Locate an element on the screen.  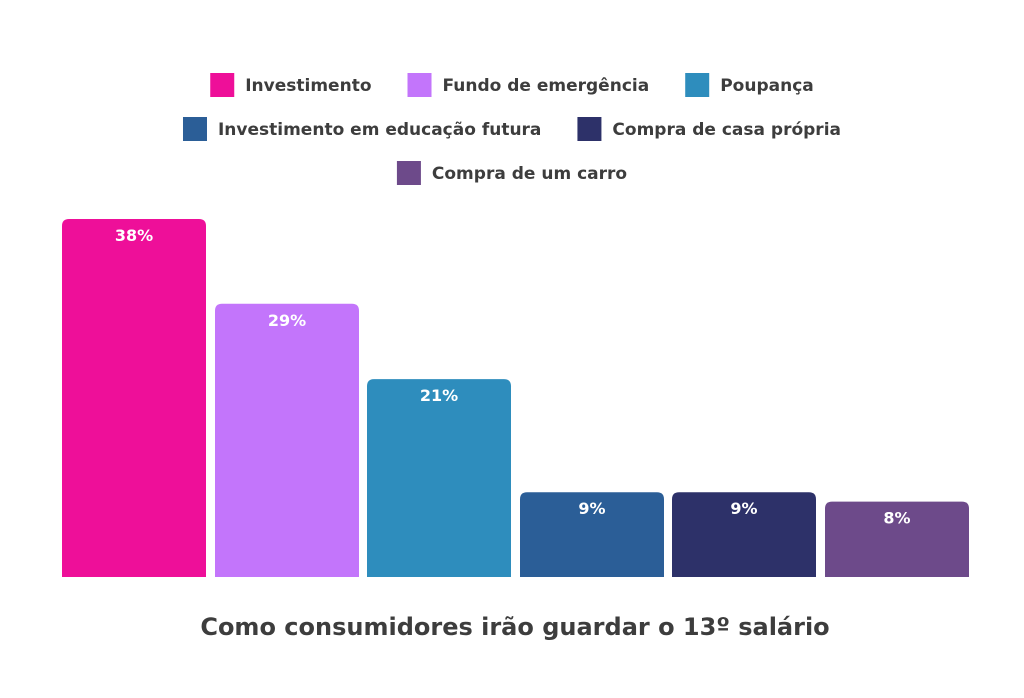
value-label-compra-de-casa-propria: 9% is located at coordinates (743, 508).